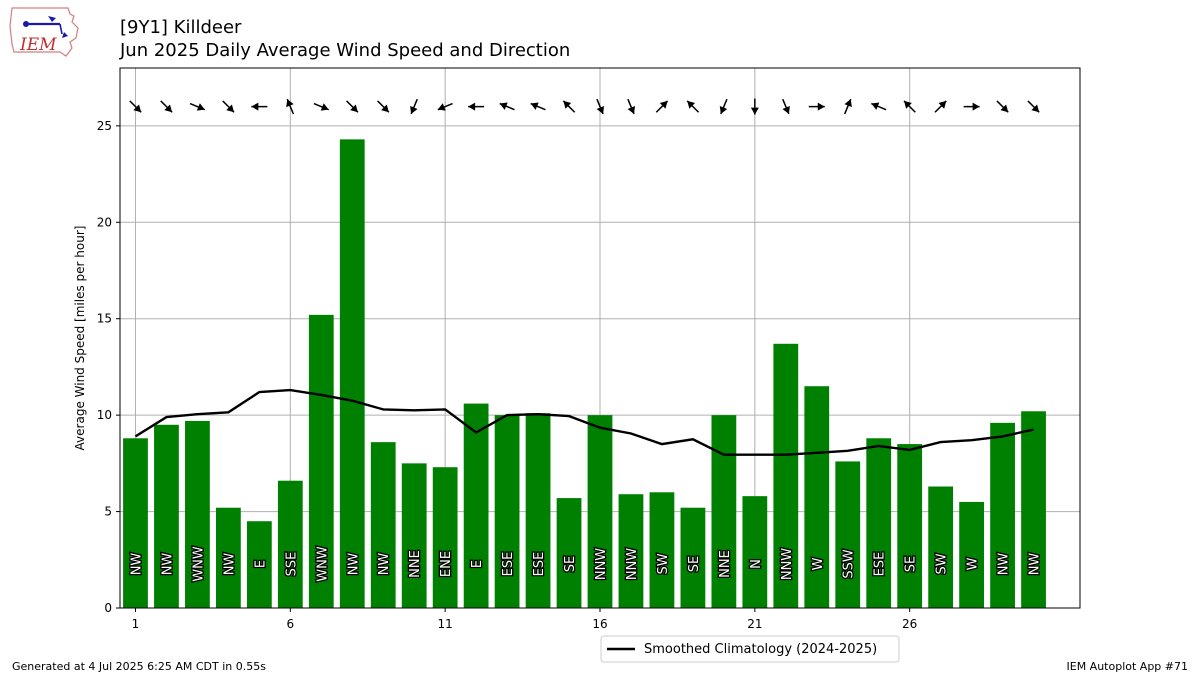 The width and height of the screenshot is (1200, 675). I want to click on iem-logo: IEM, so click(44, 34).